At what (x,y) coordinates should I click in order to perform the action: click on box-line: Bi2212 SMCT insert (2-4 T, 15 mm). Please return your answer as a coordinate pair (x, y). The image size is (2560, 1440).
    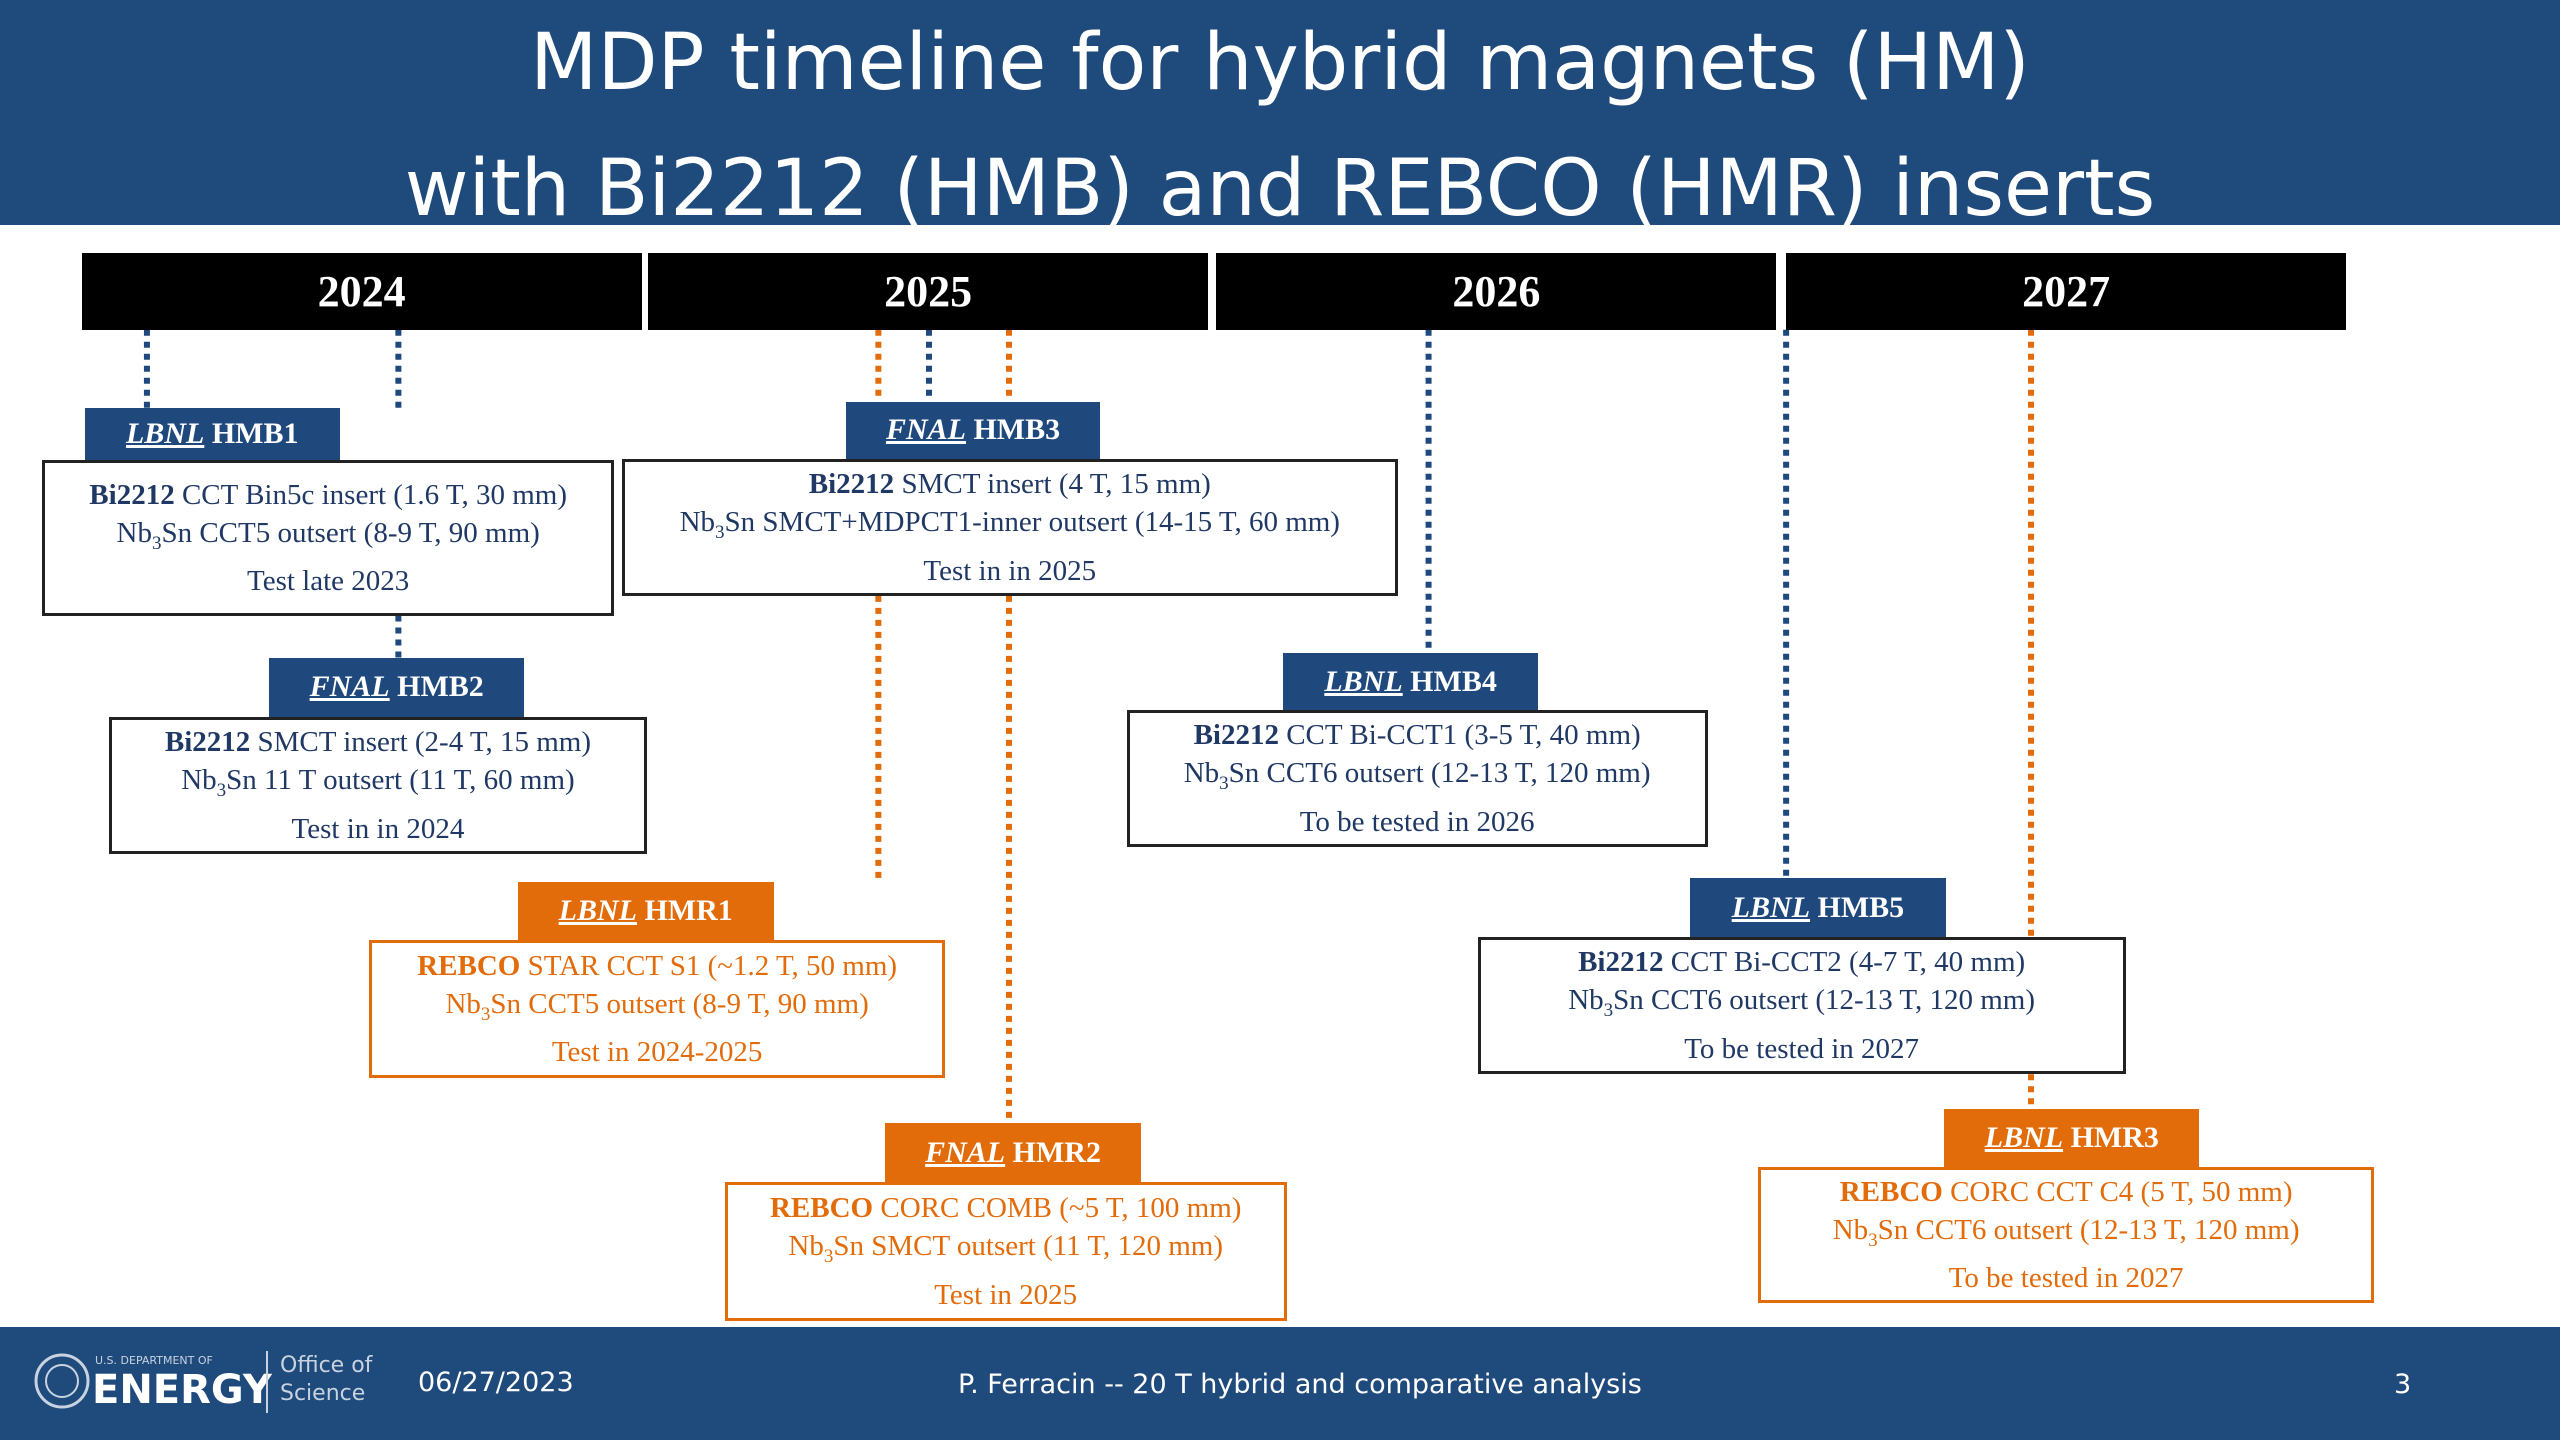
    Looking at the image, I should click on (377, 742).